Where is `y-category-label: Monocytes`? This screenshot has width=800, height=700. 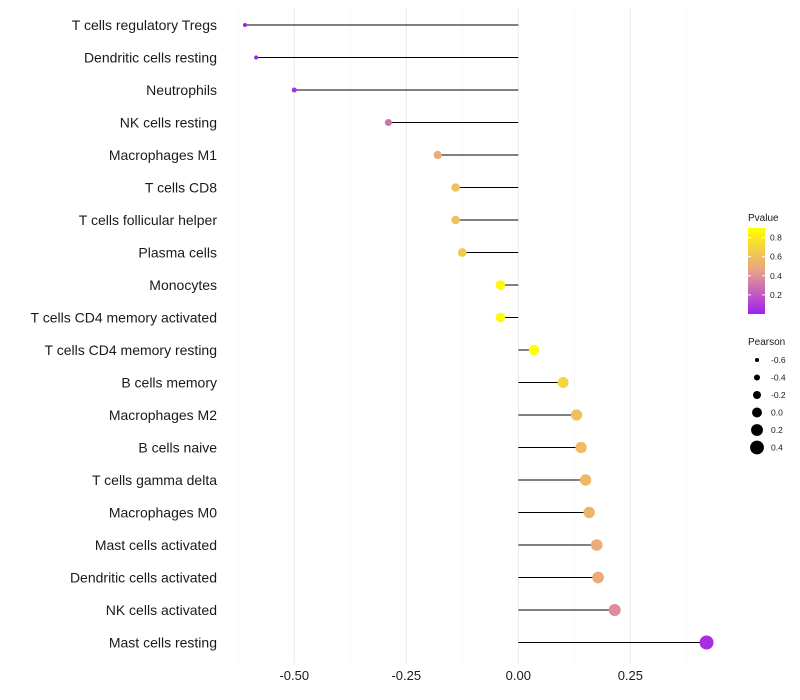
y-category-label: Monocytes is located at coordinates (183, 285).